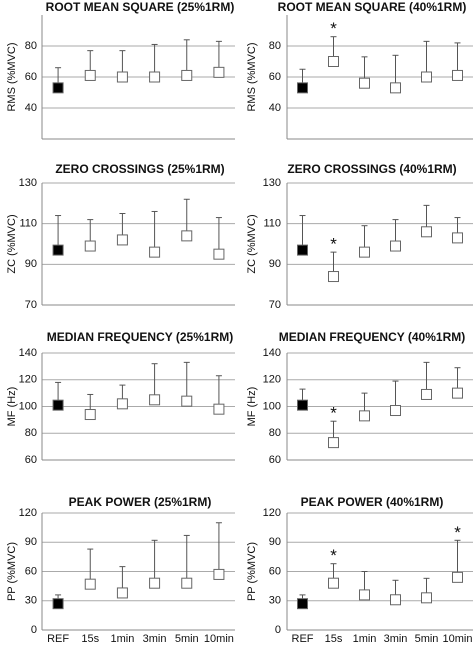 This screenshot has height=645, width=474. Describe the element at coordinates (31, 108) in the screenshot. I see `y-tick-label: 40` at that location.